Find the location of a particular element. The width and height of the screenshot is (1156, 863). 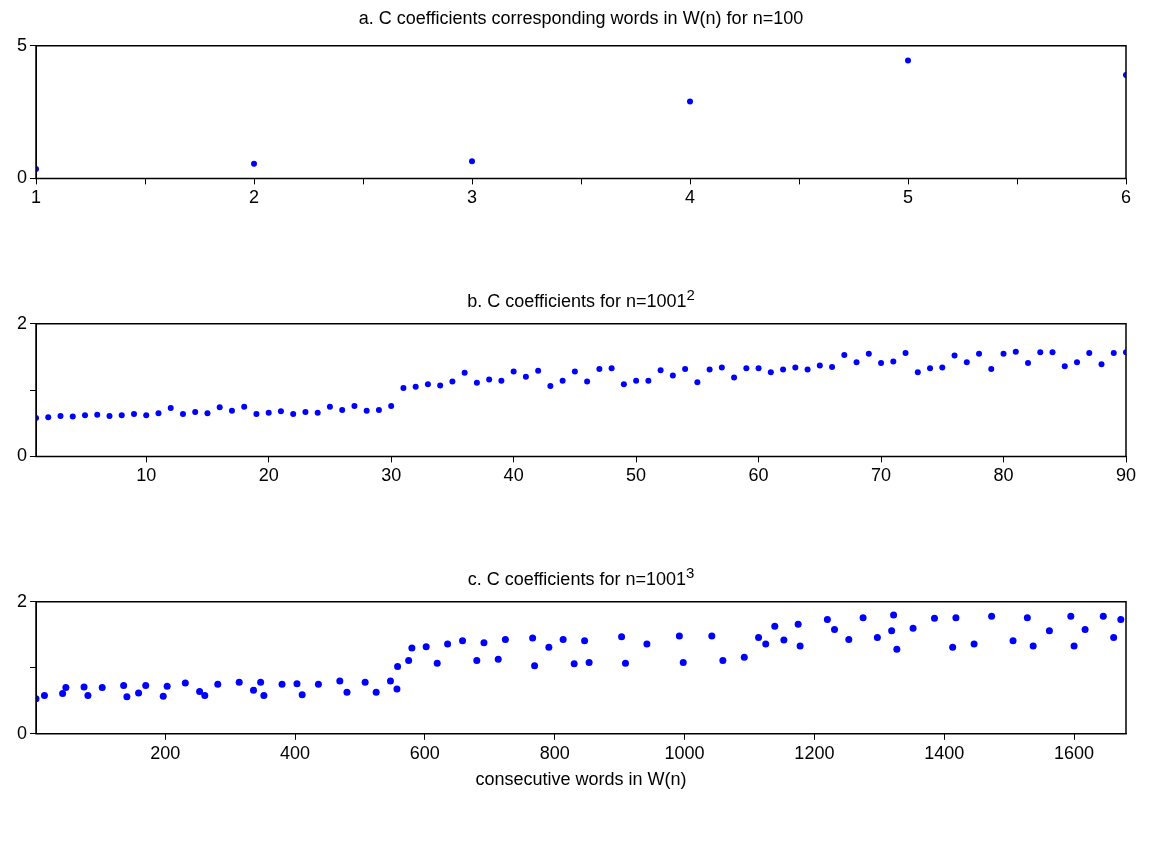

x-tick-label: 80 is located at coordinates (1003, 475).